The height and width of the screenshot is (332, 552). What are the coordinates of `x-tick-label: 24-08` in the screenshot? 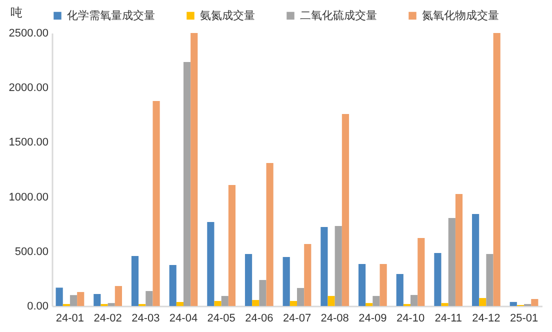 It's located at (334, 318).